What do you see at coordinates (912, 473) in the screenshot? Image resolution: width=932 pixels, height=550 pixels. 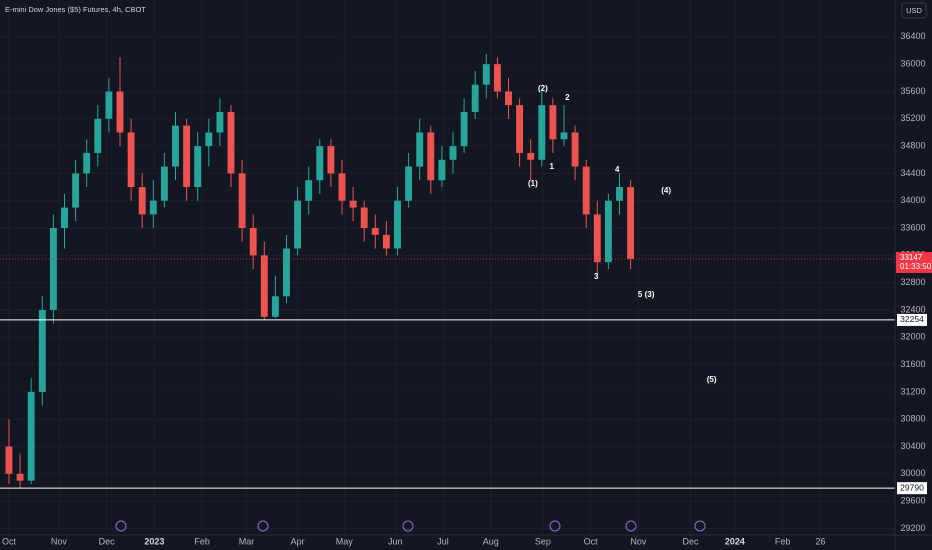 I see `y-tick-label: 30000` at bounding box center [912, 473].